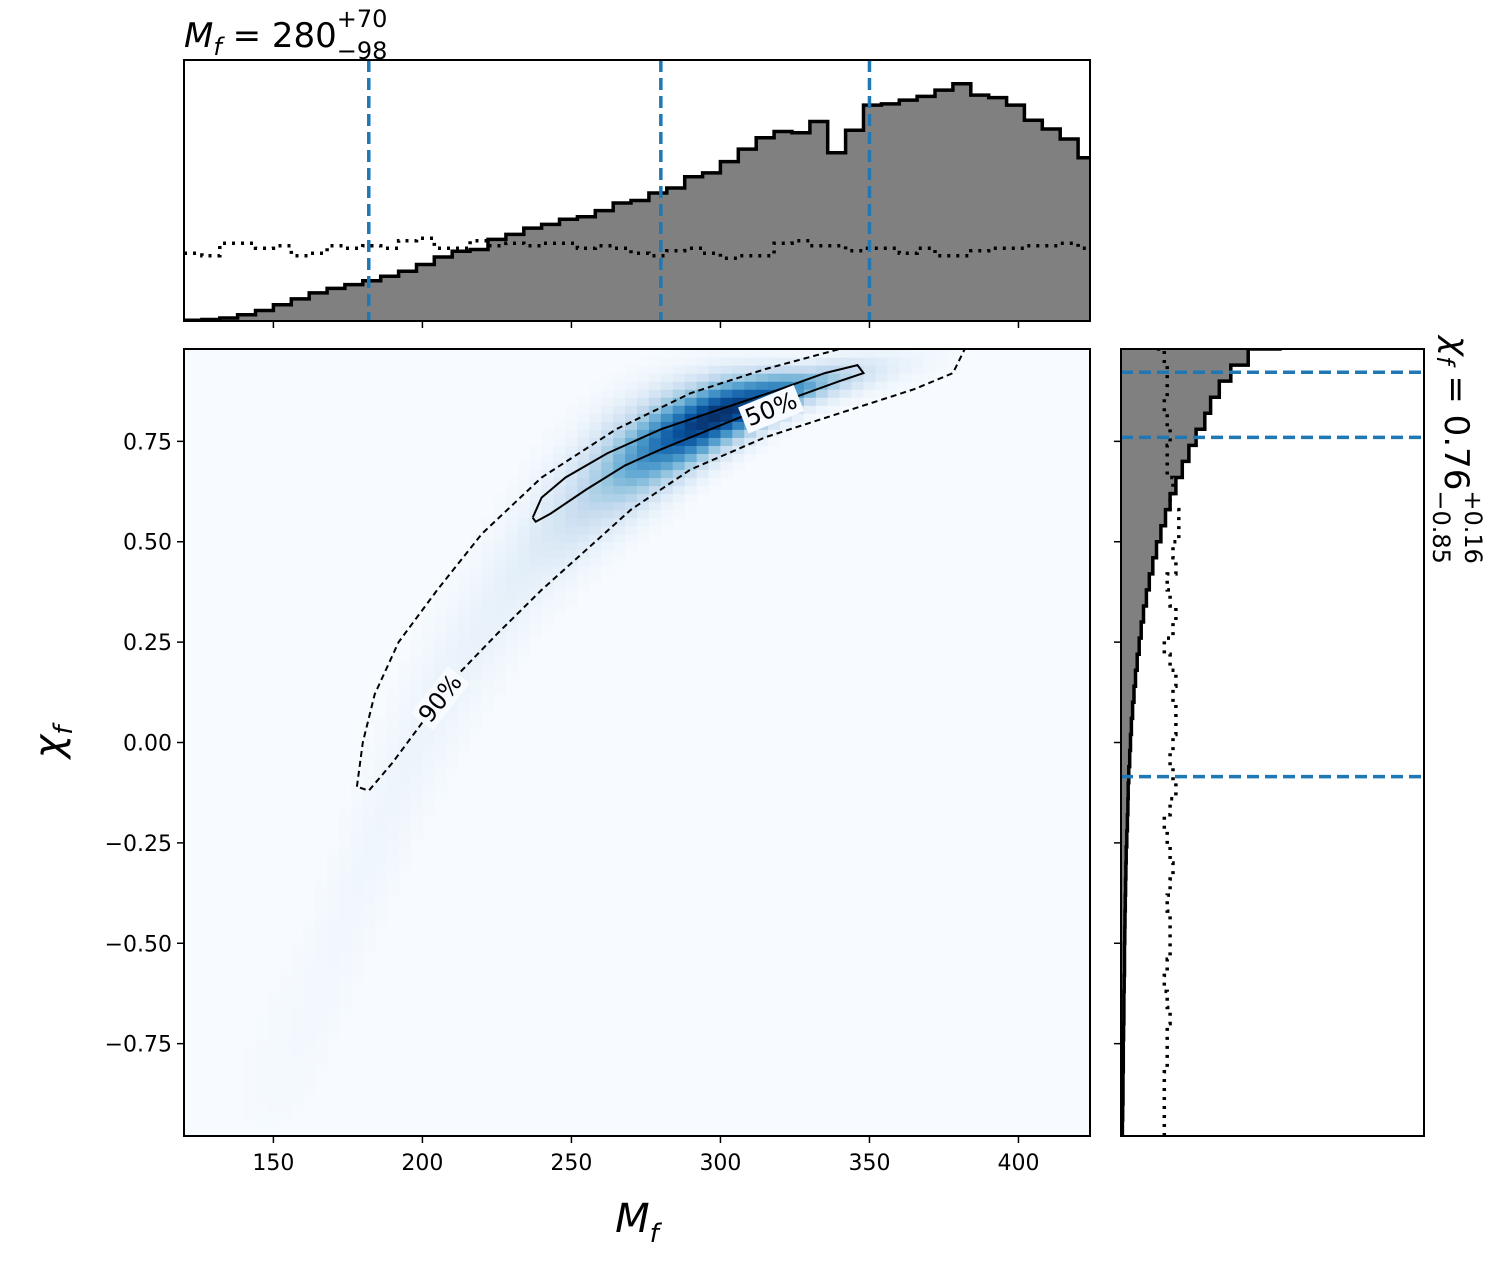 This screenshot has height=1268, width=1512. What do you see at coordinates (1201, 742) in the screenshot?
I see `right-posterior-edge` at bounding box center [1201, 742].